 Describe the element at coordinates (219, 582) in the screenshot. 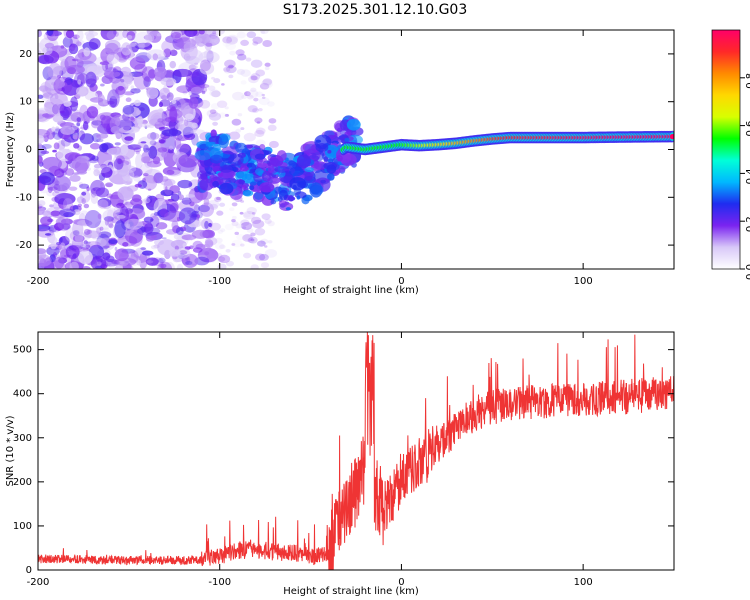

I see `x-tick-label: -100` at that location.